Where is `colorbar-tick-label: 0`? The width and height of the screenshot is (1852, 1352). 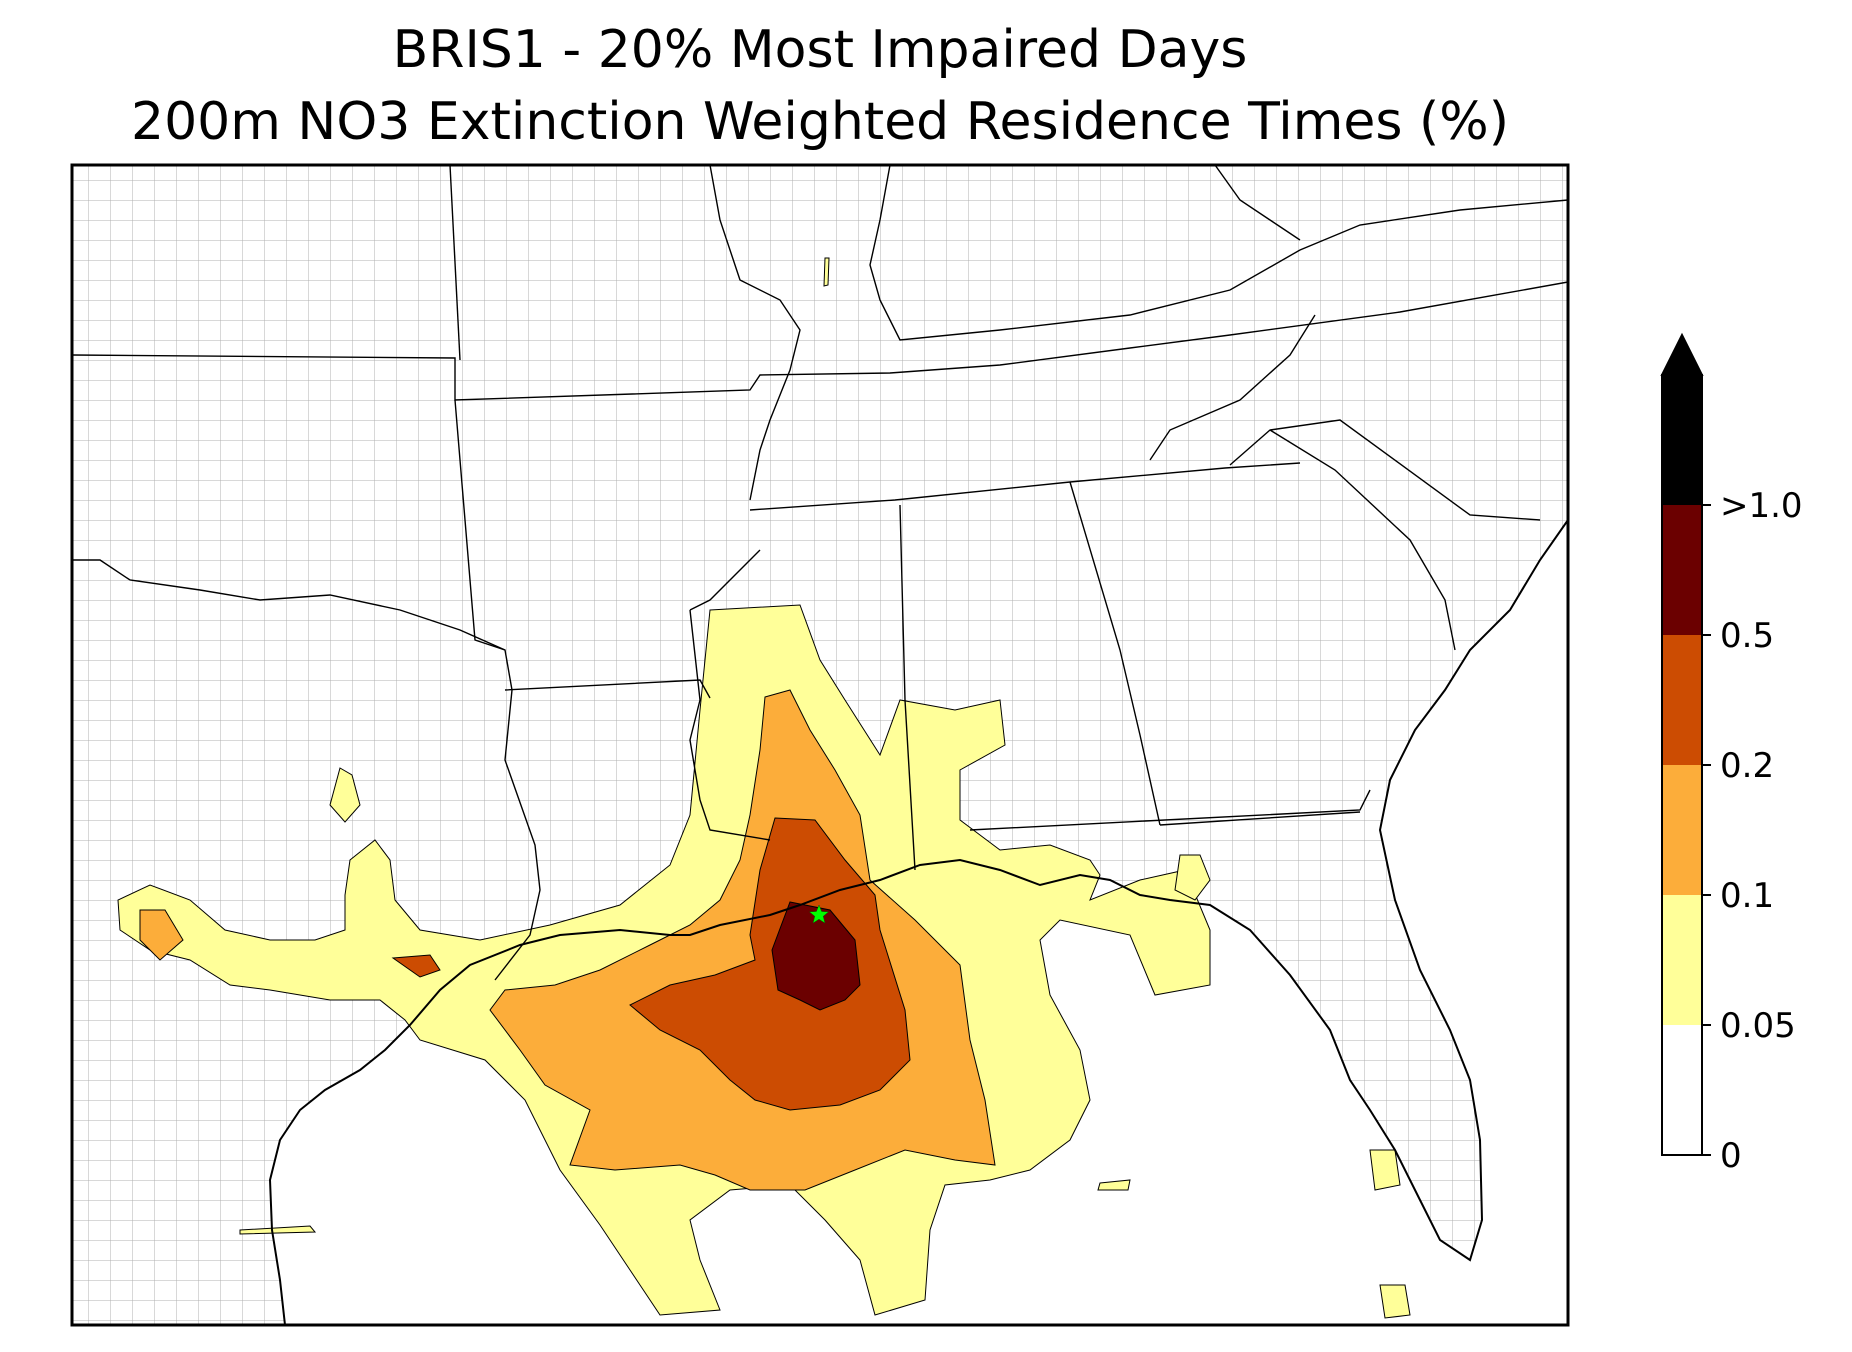
colorbar-tick-label: 0 is located at coordinates (1731, 1156).